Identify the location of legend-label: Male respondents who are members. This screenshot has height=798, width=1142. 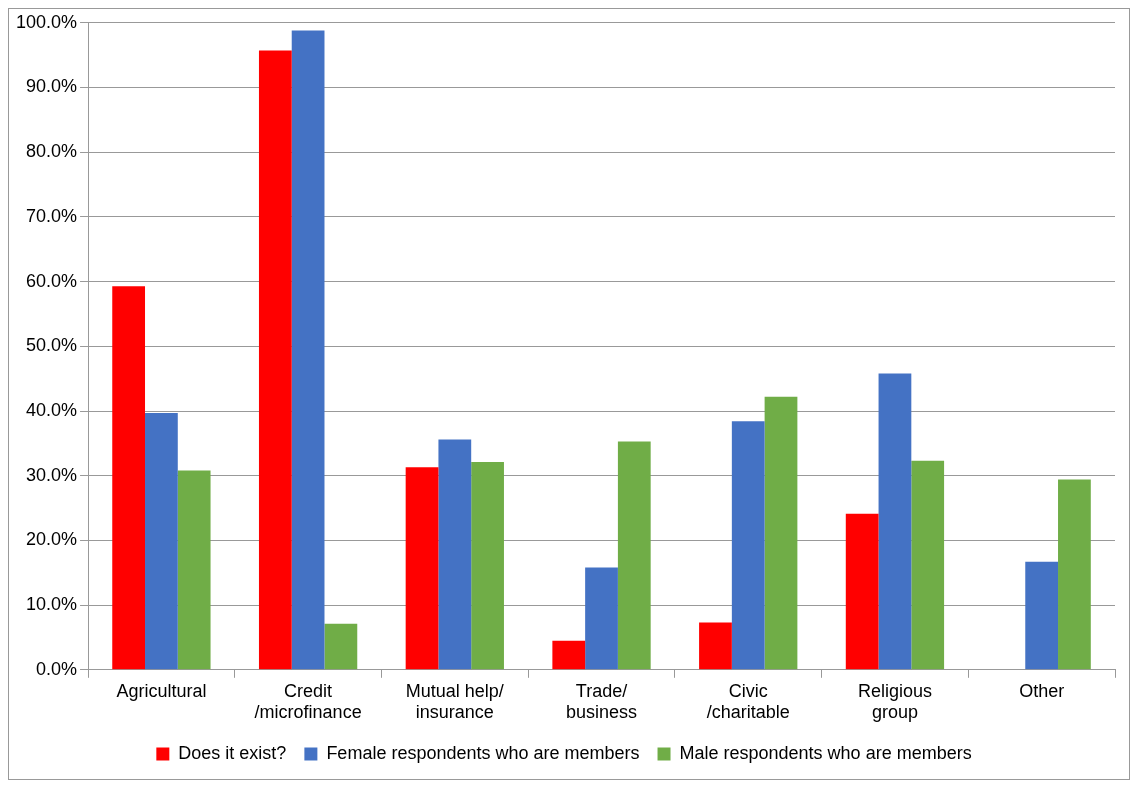
(825, 752).